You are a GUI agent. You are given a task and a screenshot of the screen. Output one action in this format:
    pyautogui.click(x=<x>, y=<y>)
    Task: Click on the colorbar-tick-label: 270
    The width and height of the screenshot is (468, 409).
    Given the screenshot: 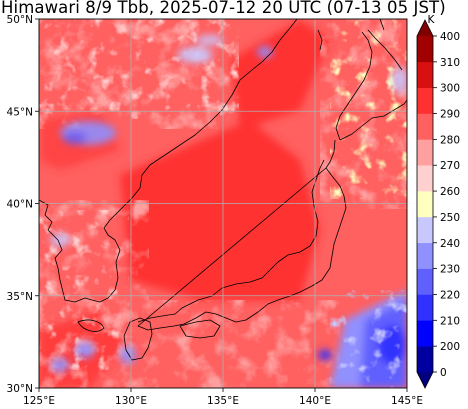 What is the action you would take?
    pyautogui.click(x=450, y=166)
    